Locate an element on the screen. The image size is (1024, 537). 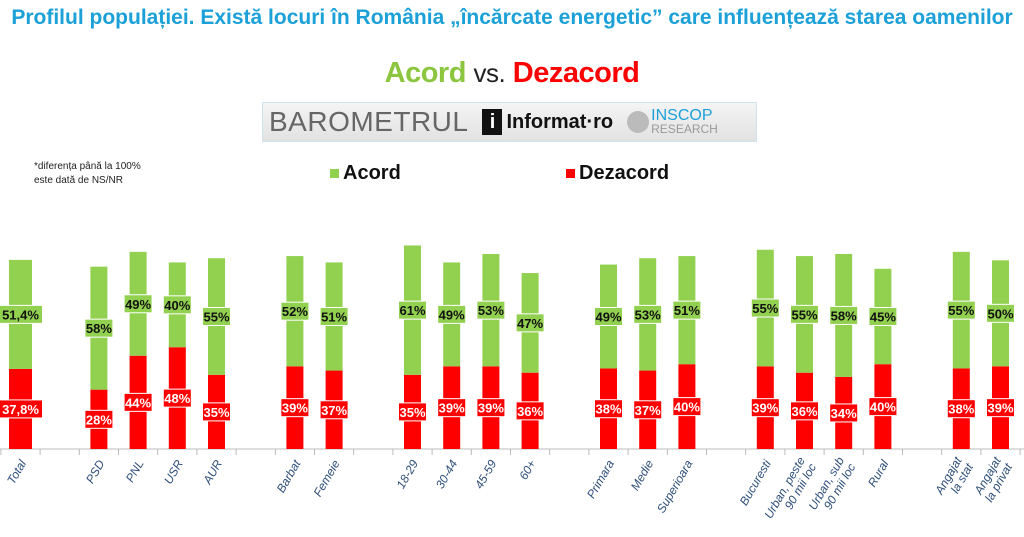
category-label: Angajatla privat is located at coordinates (993, 479).